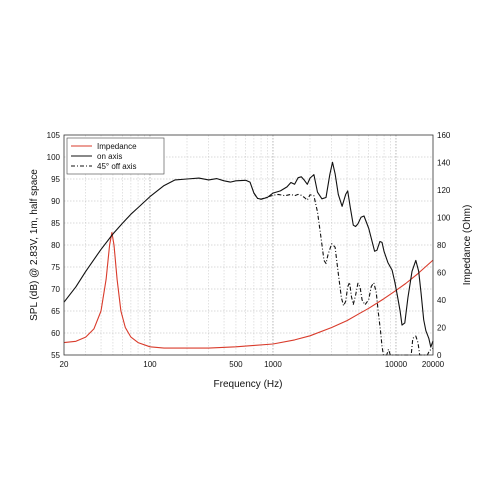 This screenshot has width=500, height=500. I want to click on y-right-tick-label: 40, so click(441, 300).